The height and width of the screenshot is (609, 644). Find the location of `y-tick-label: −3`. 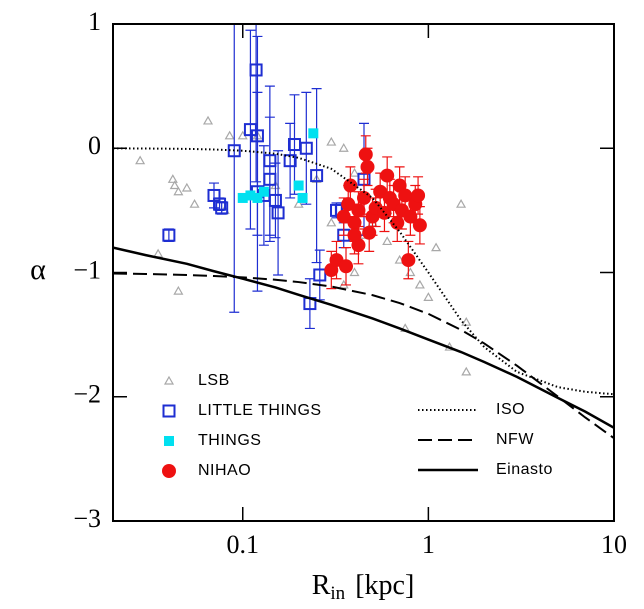

y-tick-label: −3 is located at coordinates (87, 518).